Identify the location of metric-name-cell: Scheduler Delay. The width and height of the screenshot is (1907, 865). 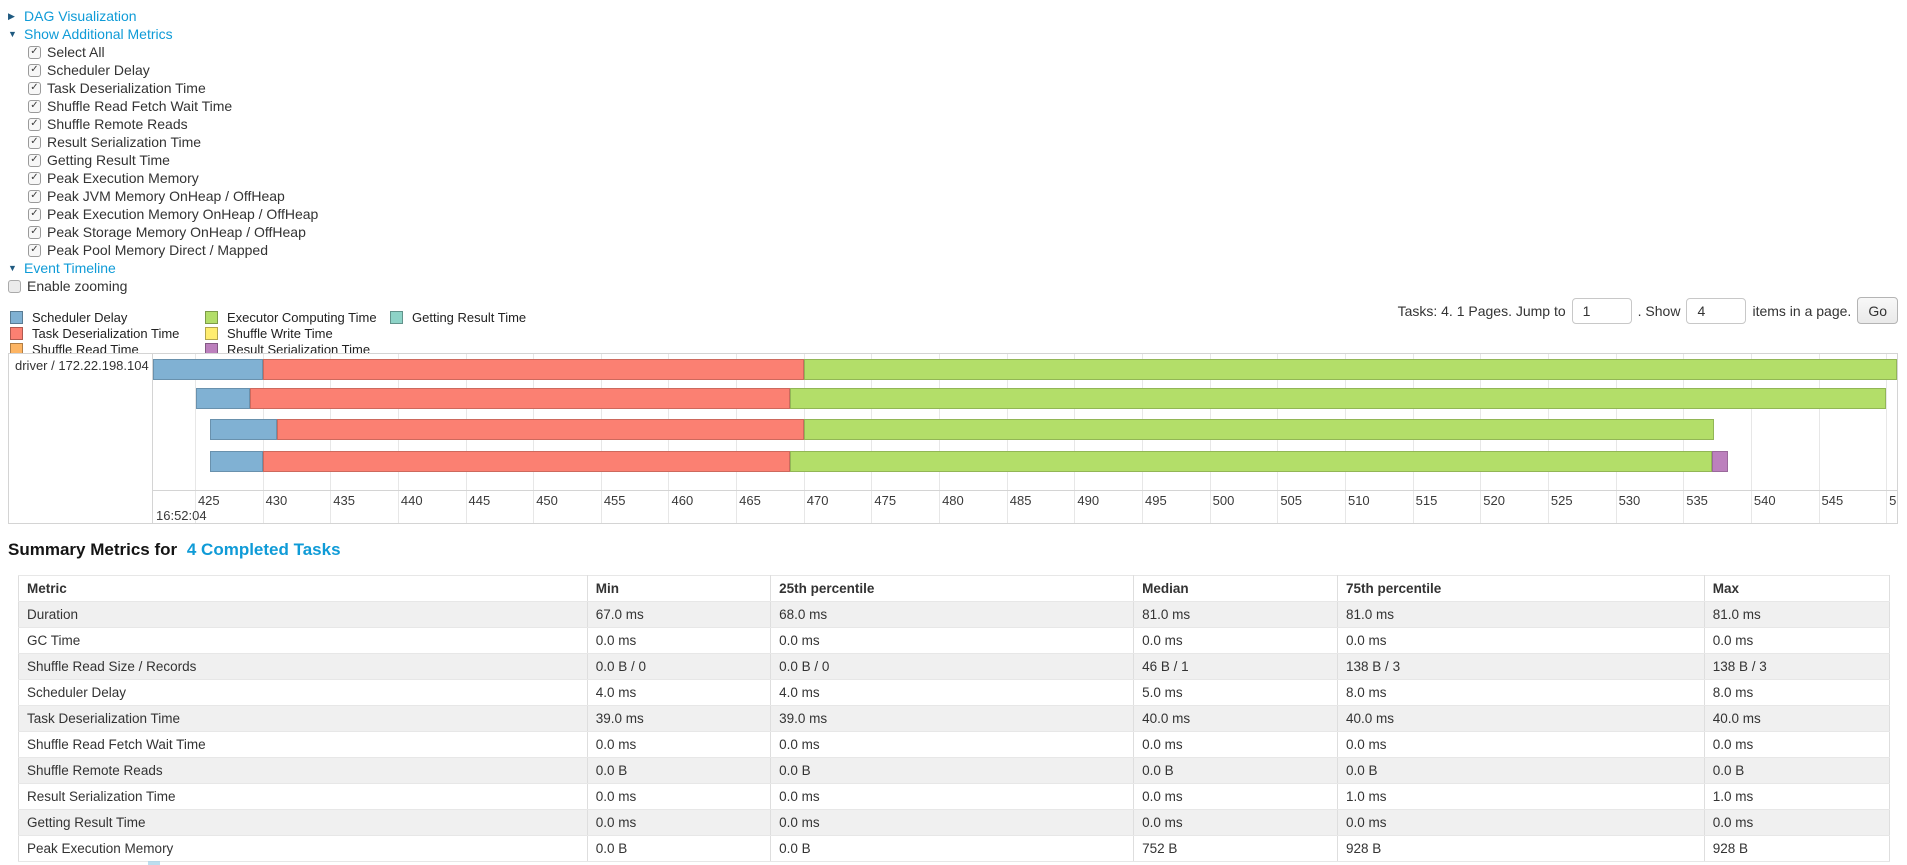
(303, 692).